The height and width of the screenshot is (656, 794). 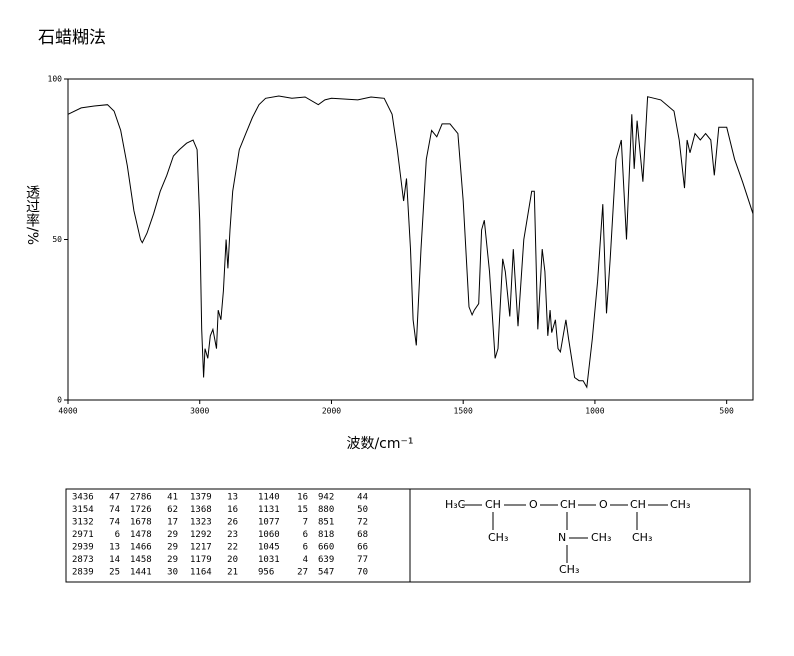 I want to click on table-cell: 44, so click(x=362, y=498).